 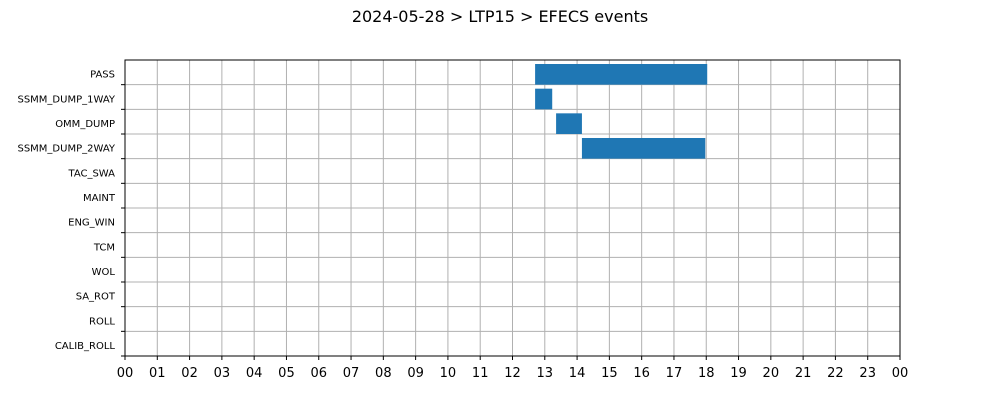 What do you see at coordinates (91, 223) in the screenshot?
I see `y-tick-label: ENG_WIN` at bounding box center [91, 223].